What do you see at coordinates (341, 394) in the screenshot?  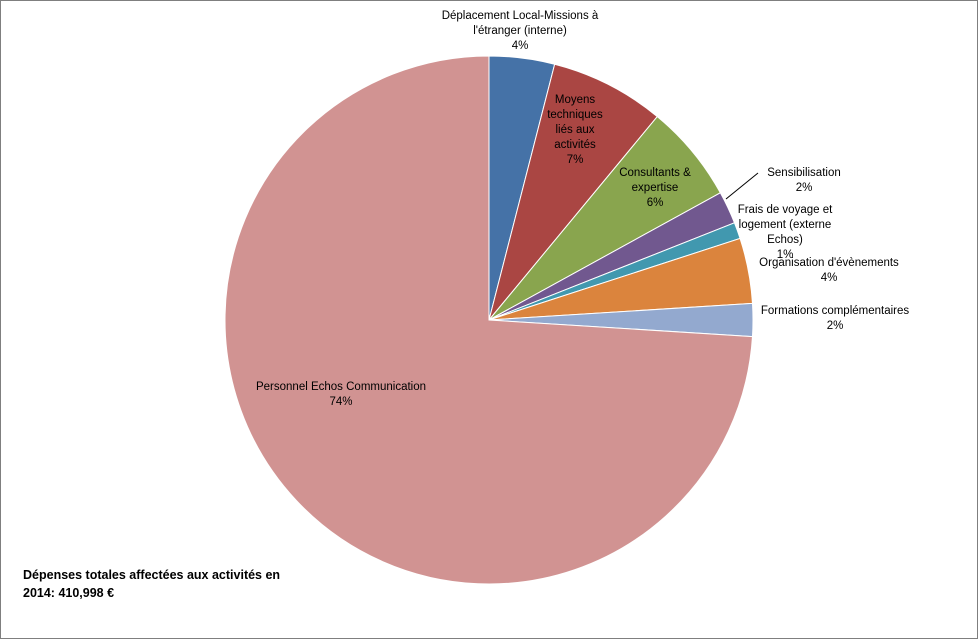 I see `data-label-8: Personnel Echos Communication 74%` at bounding box center [341, 394].